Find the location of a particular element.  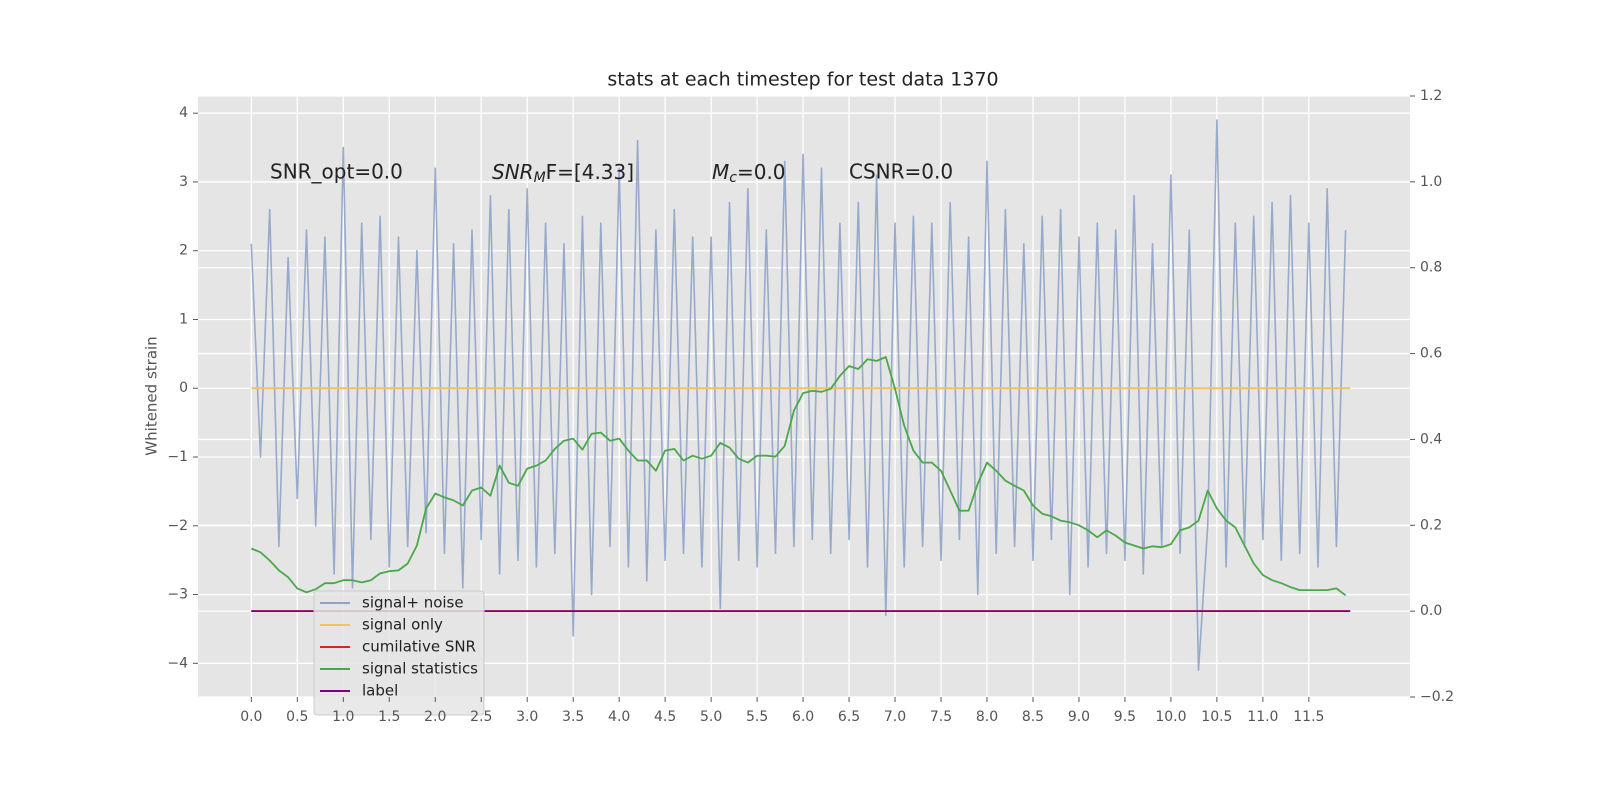

x-tick-label: 2.0 is located at coordinates (435, 717).